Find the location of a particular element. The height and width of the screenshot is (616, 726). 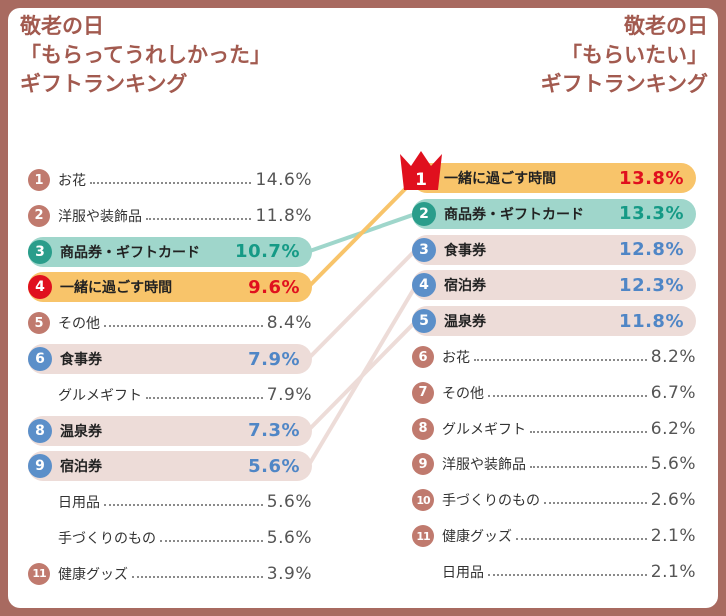

right-item-label: 健康グッズ is located at coordinates (477, 537).